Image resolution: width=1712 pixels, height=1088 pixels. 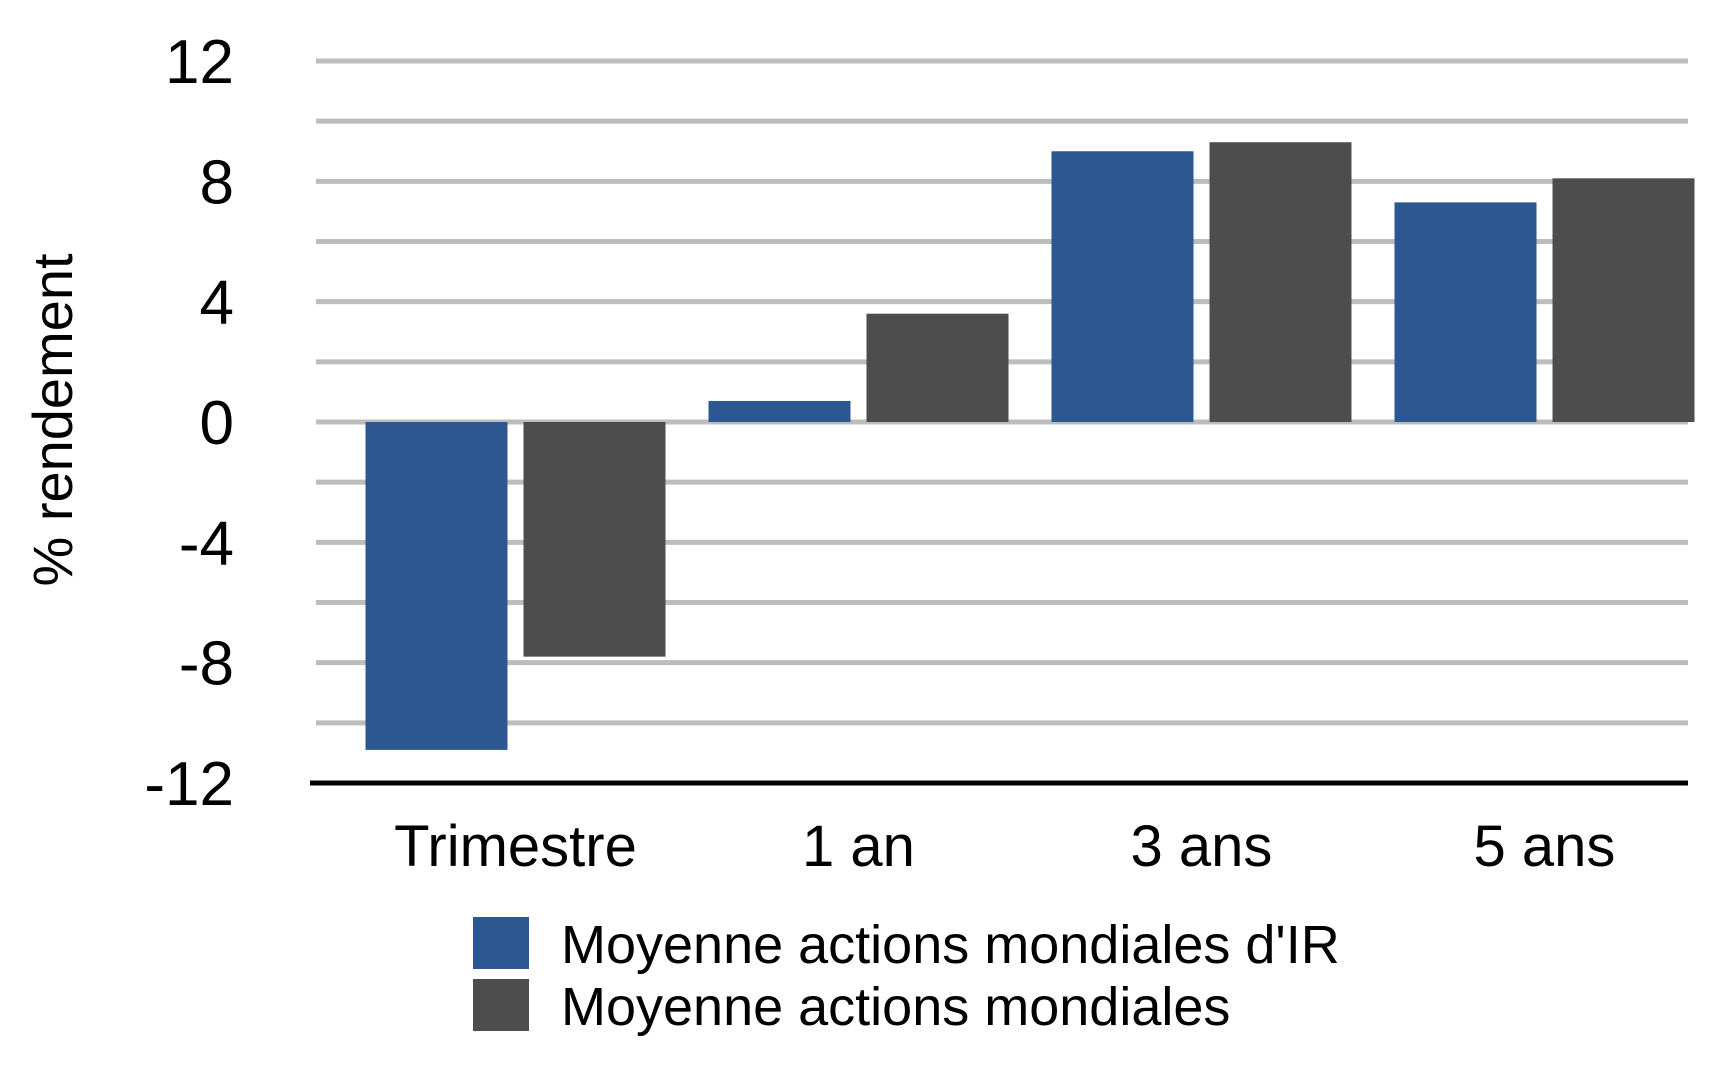 What do you see at coordinates (189, 423) in the screenshot?
I see `y-axis-ticks: 12 8 4 0 -4 -8 -12` at bounding box center [189, 423].